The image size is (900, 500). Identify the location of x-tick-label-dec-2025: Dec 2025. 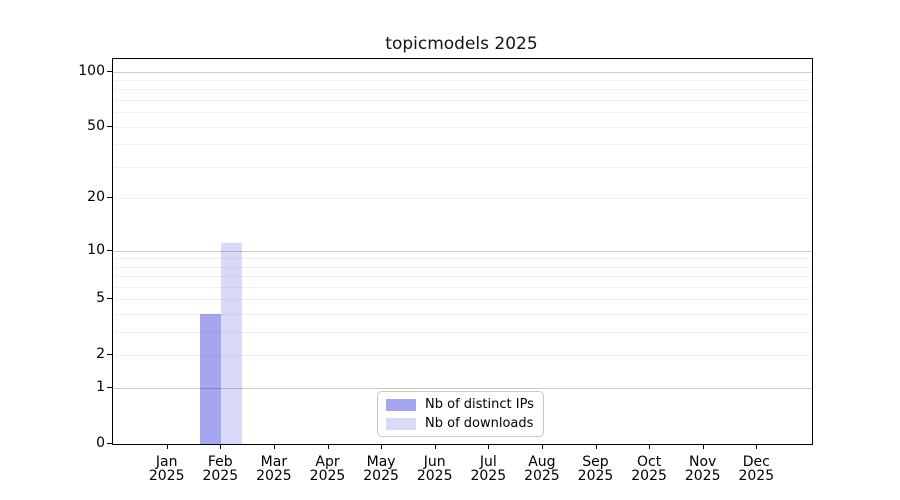
(756, 469).